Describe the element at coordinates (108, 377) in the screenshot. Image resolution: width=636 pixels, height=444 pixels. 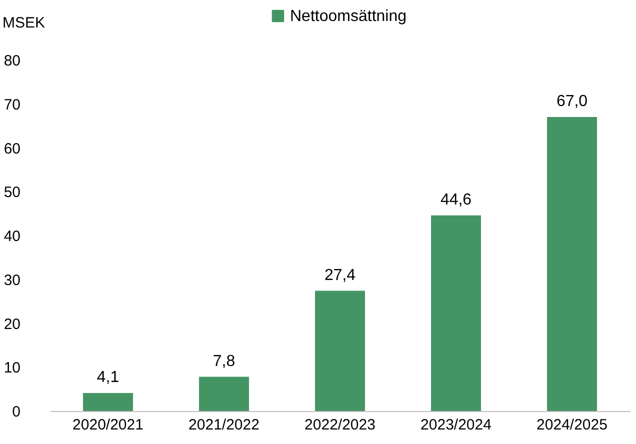
I see `data-label: 4,1` at that location.